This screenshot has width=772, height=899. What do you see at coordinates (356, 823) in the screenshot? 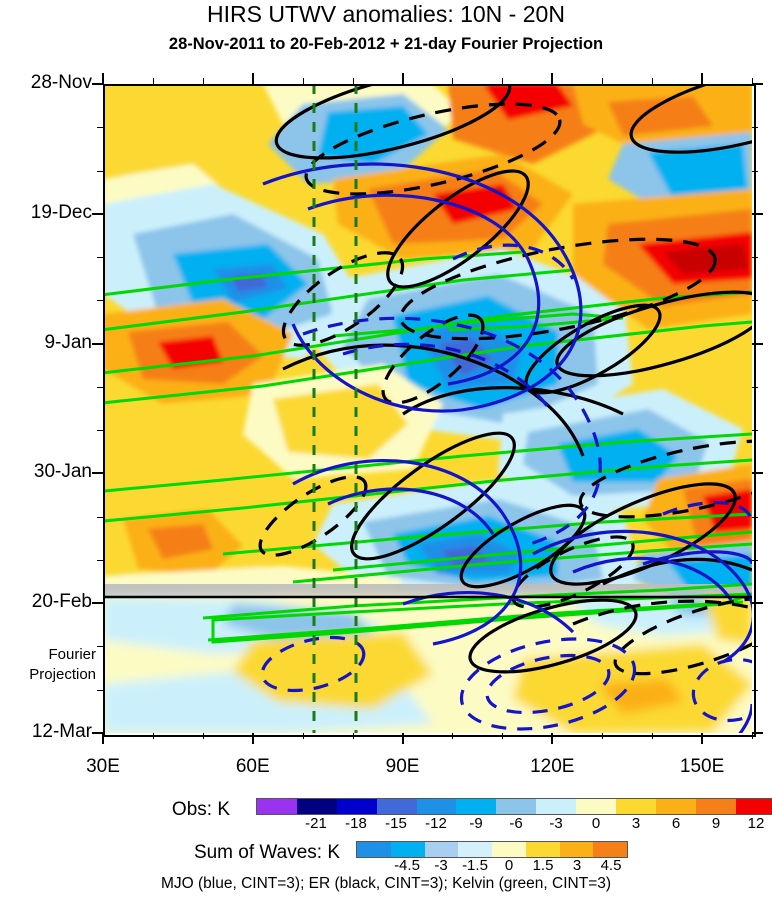
I see `colorbar-tick--18: -18` at bounding box center [356, 823].